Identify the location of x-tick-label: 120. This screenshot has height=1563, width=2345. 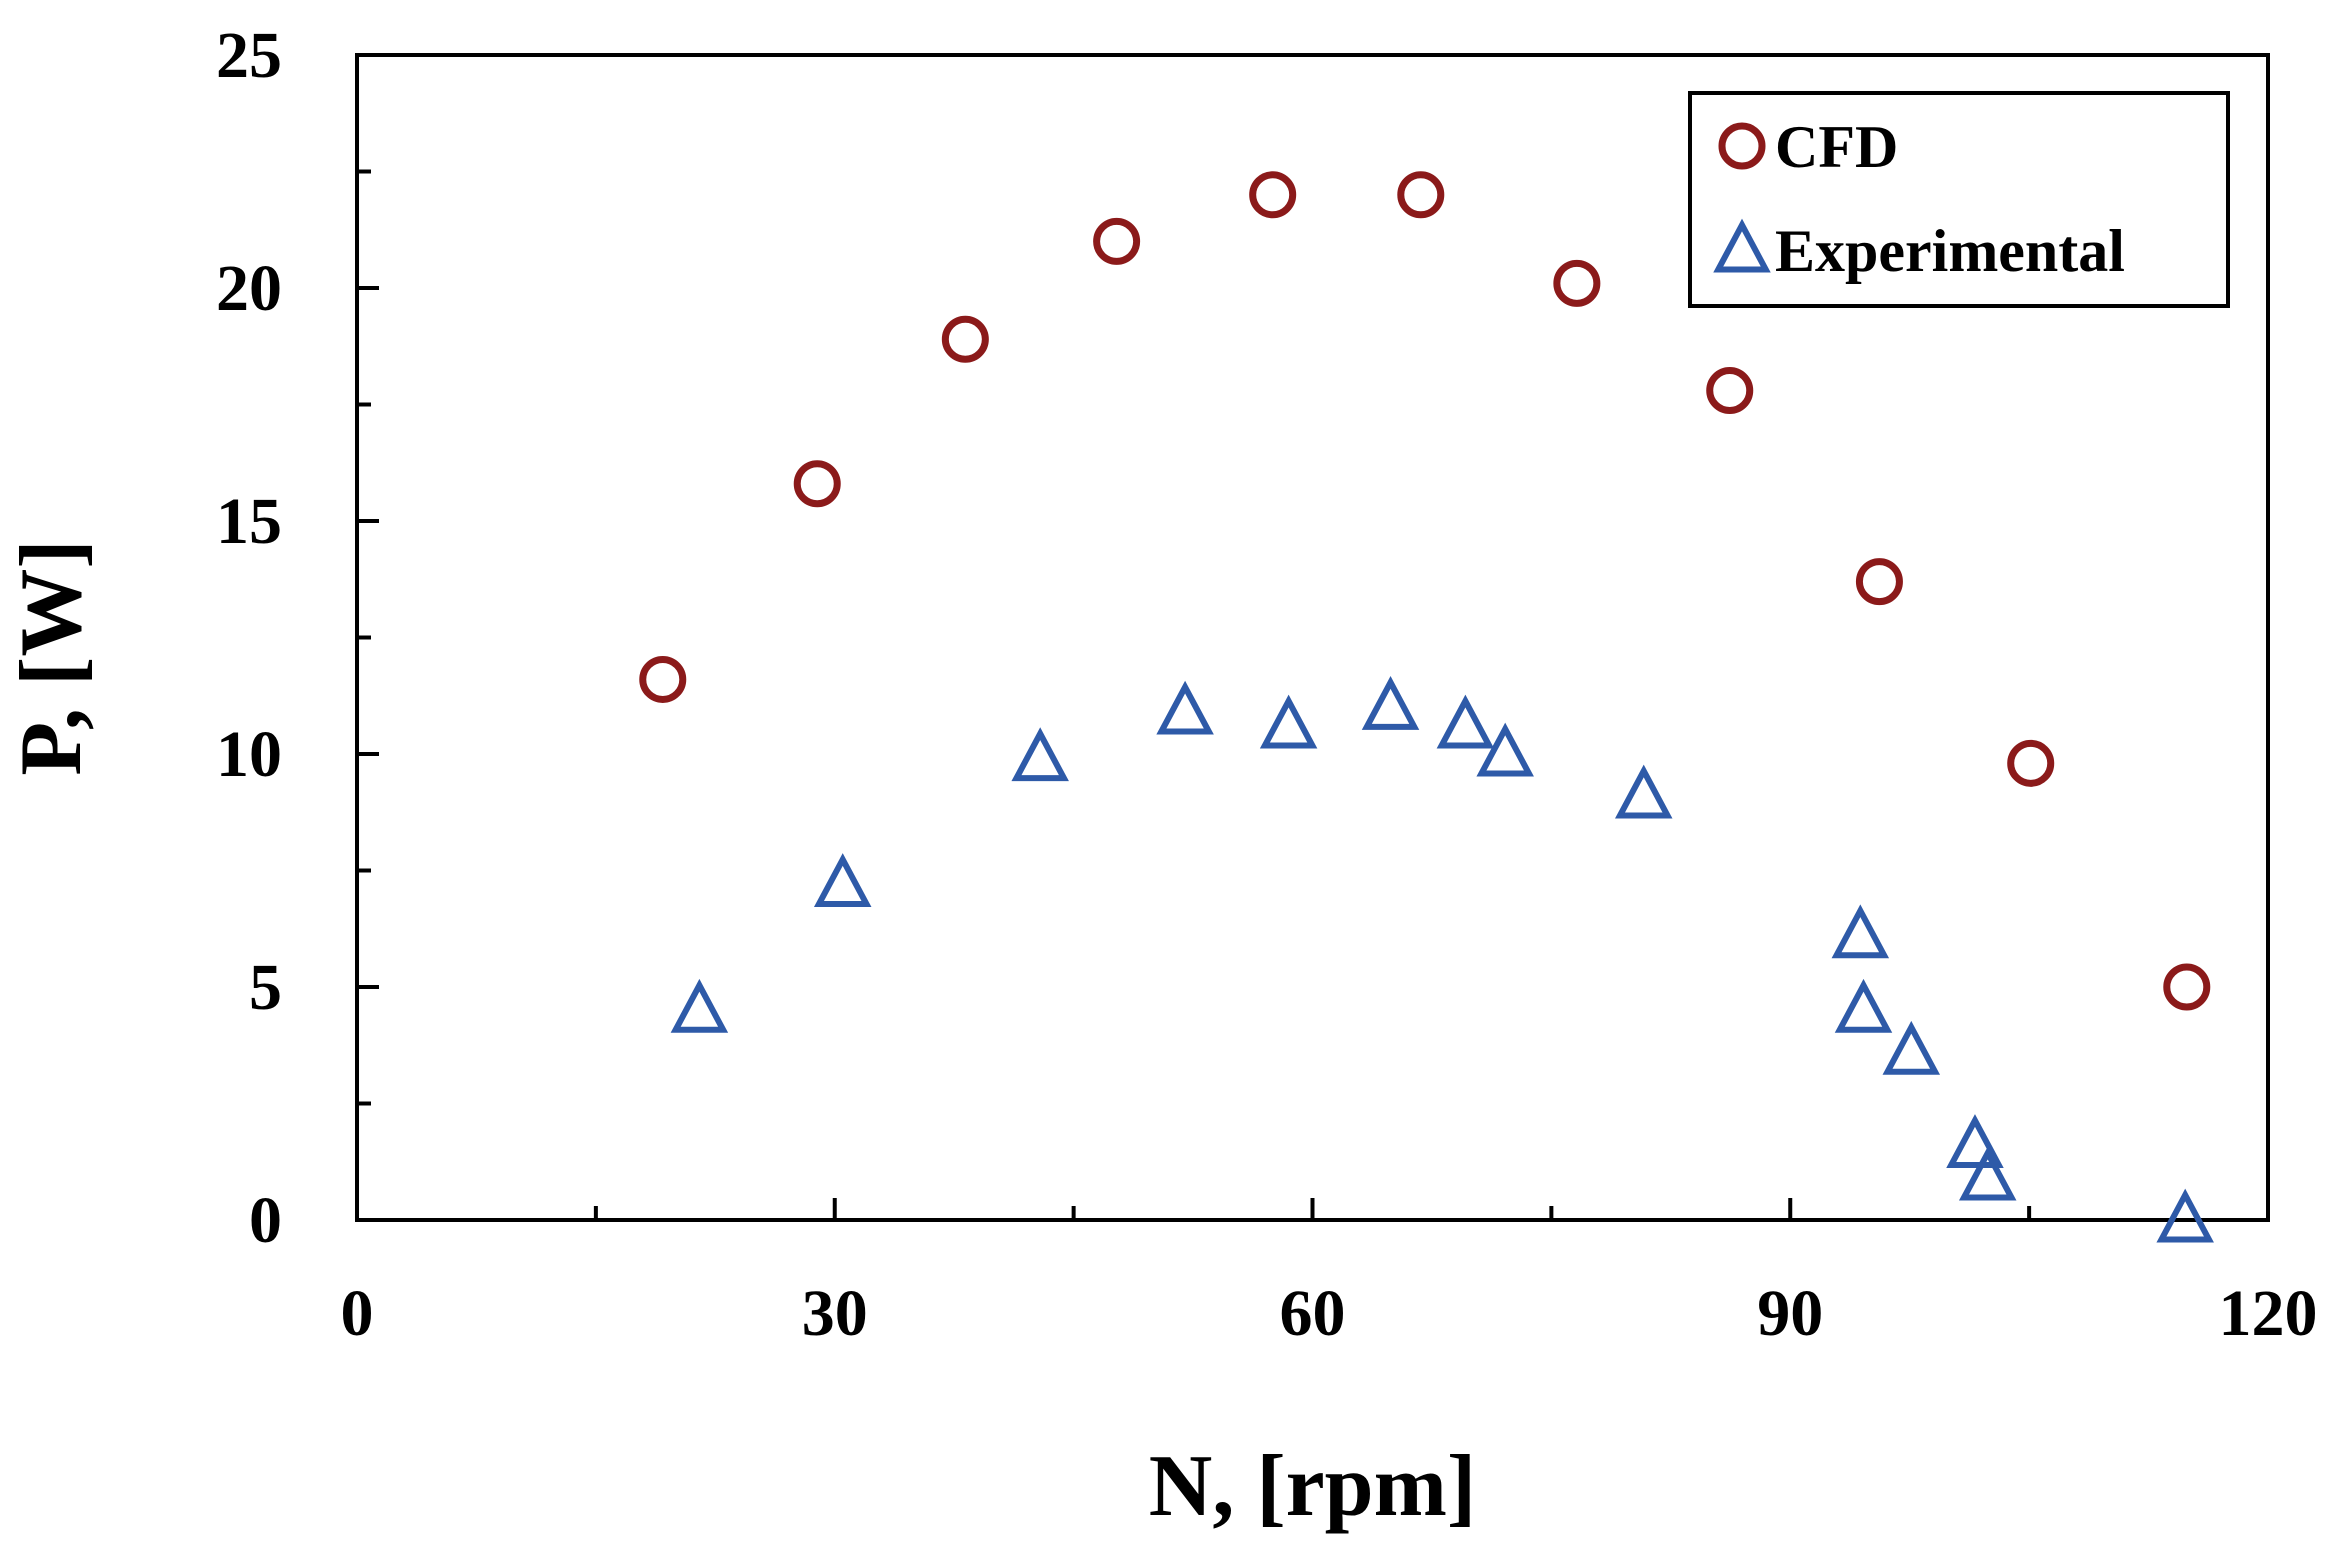
(2268, 1313).